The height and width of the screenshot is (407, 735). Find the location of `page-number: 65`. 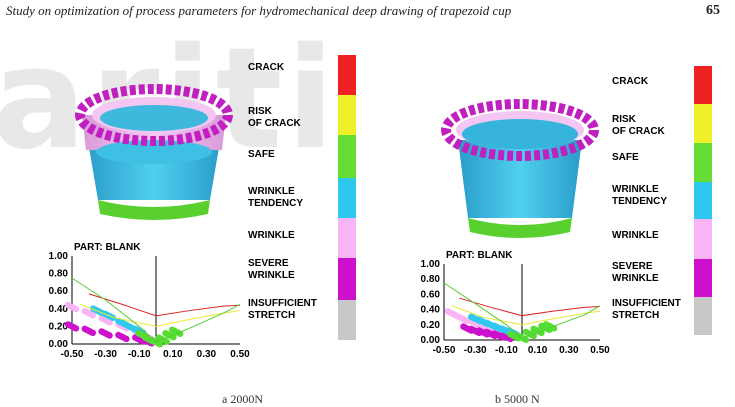

page-number: 65 is located at coordinates (713, 10).